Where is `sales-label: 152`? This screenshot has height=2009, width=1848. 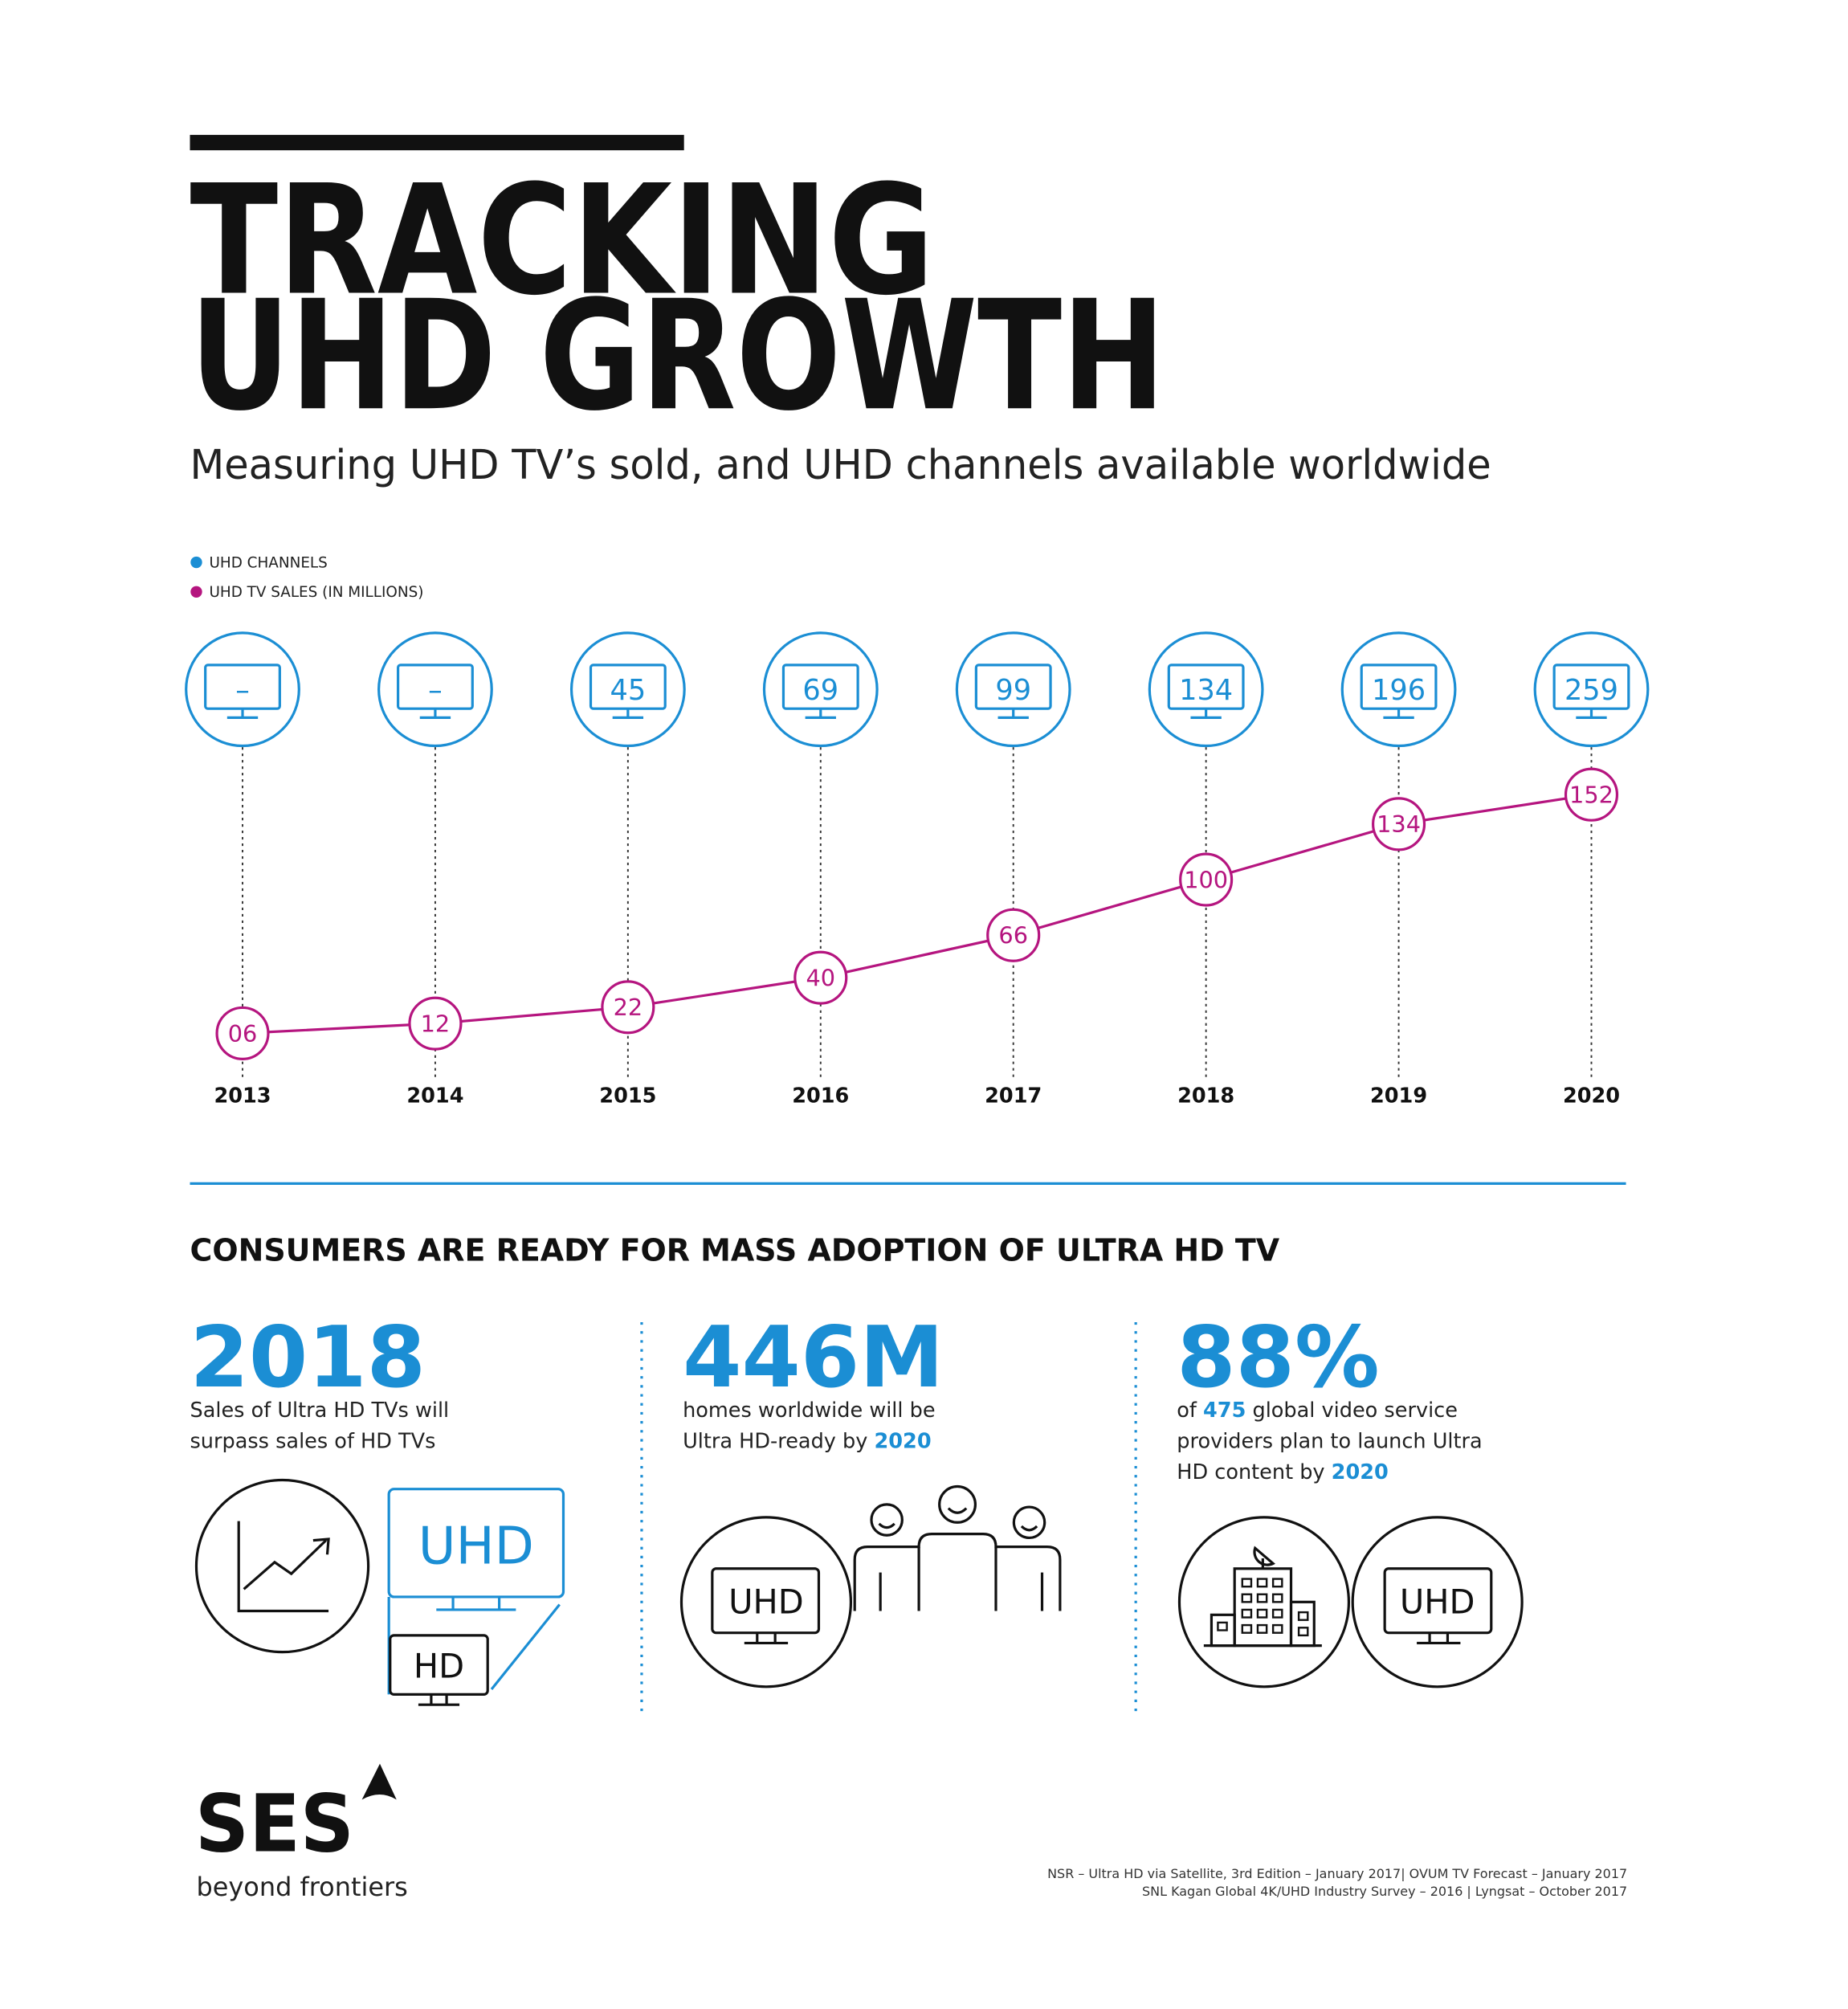
sales-label: 152 is located at coordinates (1591, 795).